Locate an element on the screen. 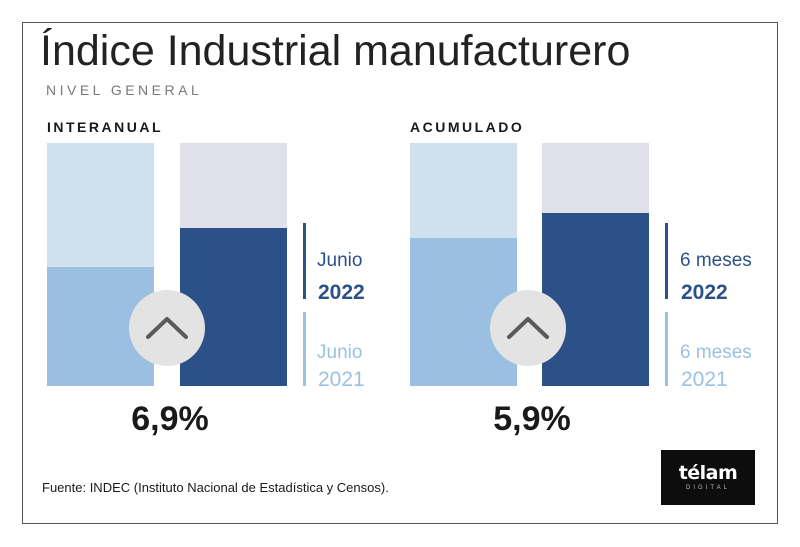 The image size is (800, 547). interanual-change-value: 6,9% is located at coordinates (170, 419).